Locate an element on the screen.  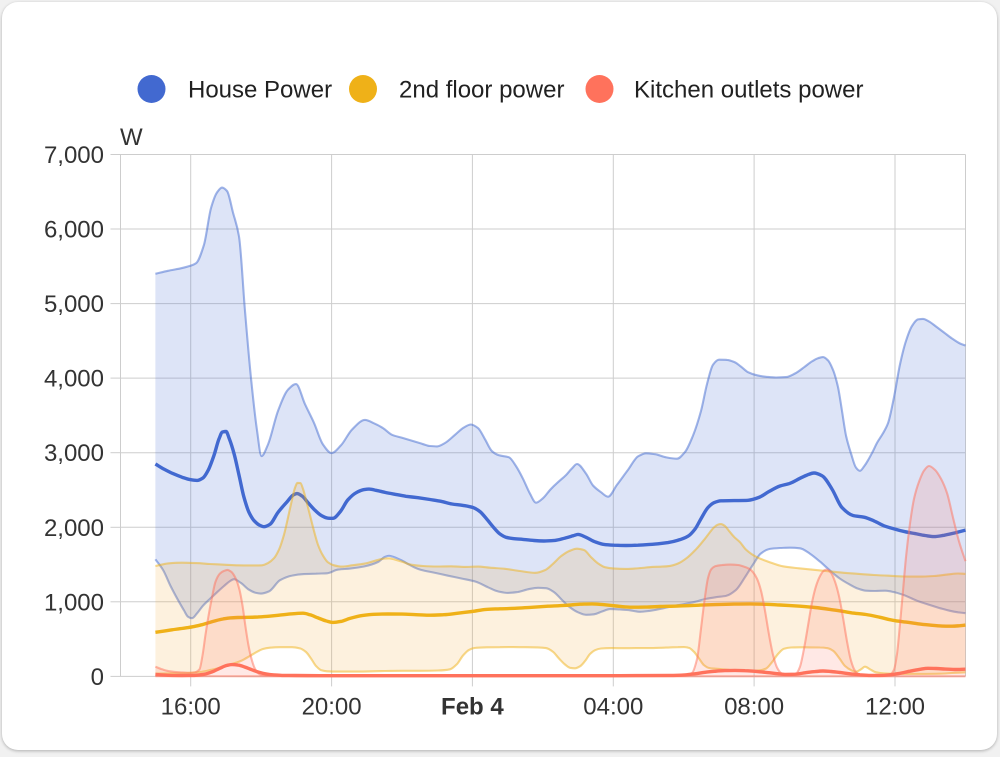
svg-text: Kitchen outlets power is located at coordinates (748, 90).